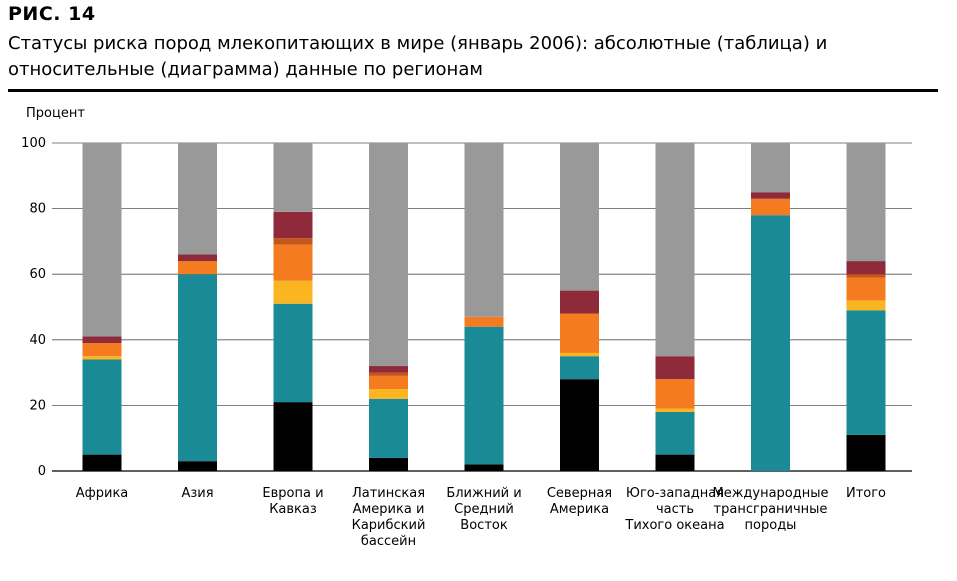  I want to click on title-rule, so click(473, 90).